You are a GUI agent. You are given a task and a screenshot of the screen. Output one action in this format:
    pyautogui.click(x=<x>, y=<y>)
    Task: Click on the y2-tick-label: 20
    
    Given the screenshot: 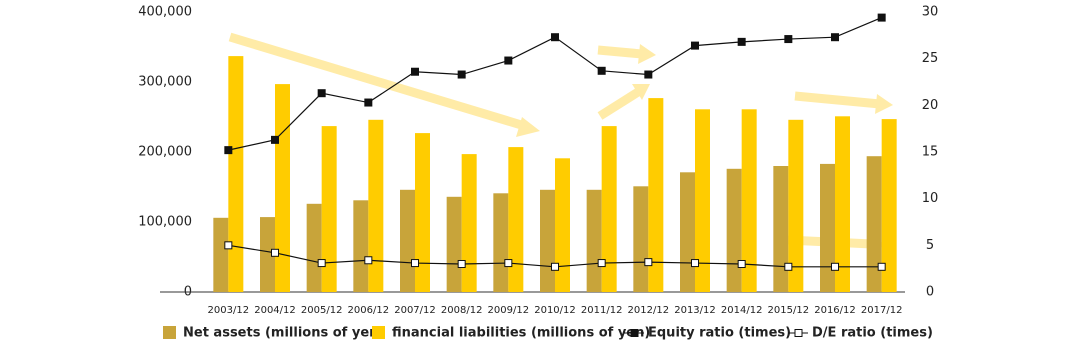 What is the action you would take?
    pyautogui.click(x=930, y=105)
    